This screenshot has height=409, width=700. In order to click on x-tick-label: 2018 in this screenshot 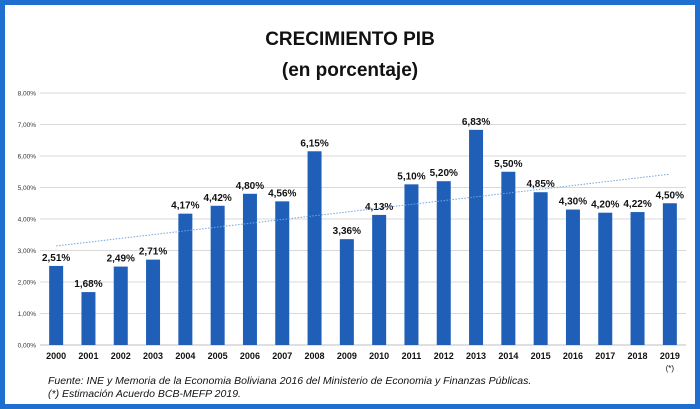, I will do `click(638, 356)`.